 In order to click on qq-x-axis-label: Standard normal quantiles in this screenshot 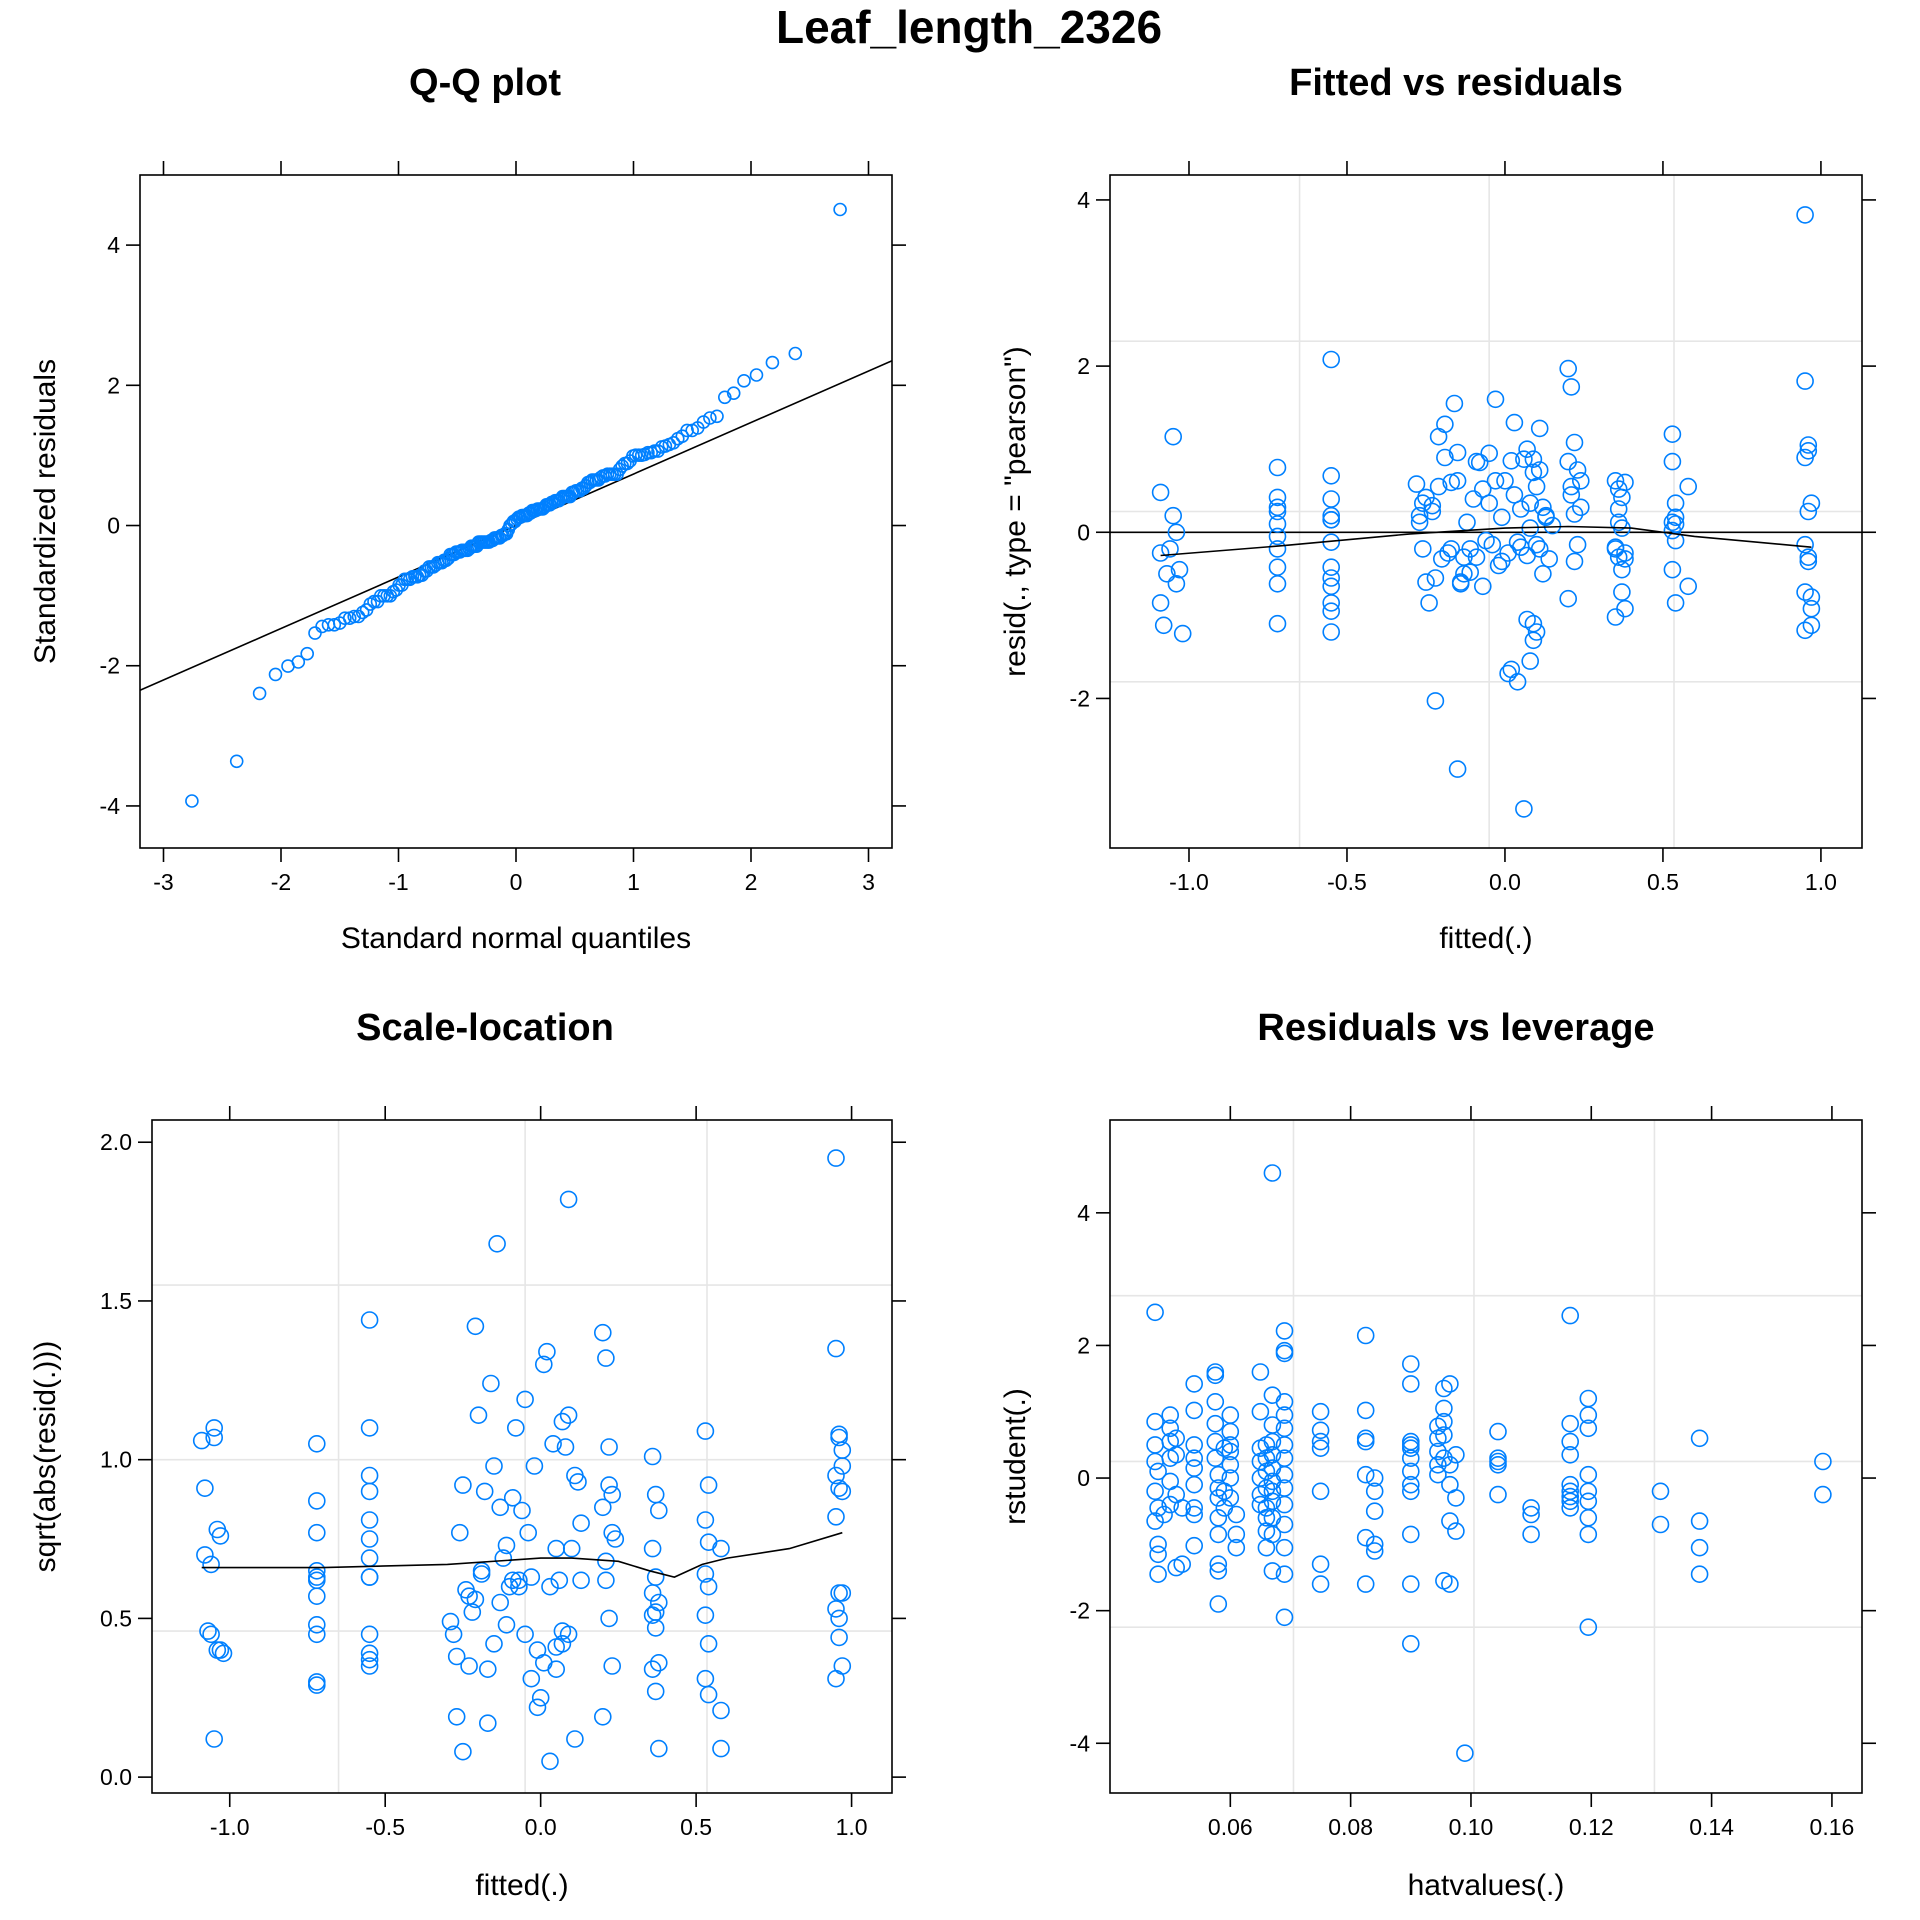, I will do `click(516, 938)`.